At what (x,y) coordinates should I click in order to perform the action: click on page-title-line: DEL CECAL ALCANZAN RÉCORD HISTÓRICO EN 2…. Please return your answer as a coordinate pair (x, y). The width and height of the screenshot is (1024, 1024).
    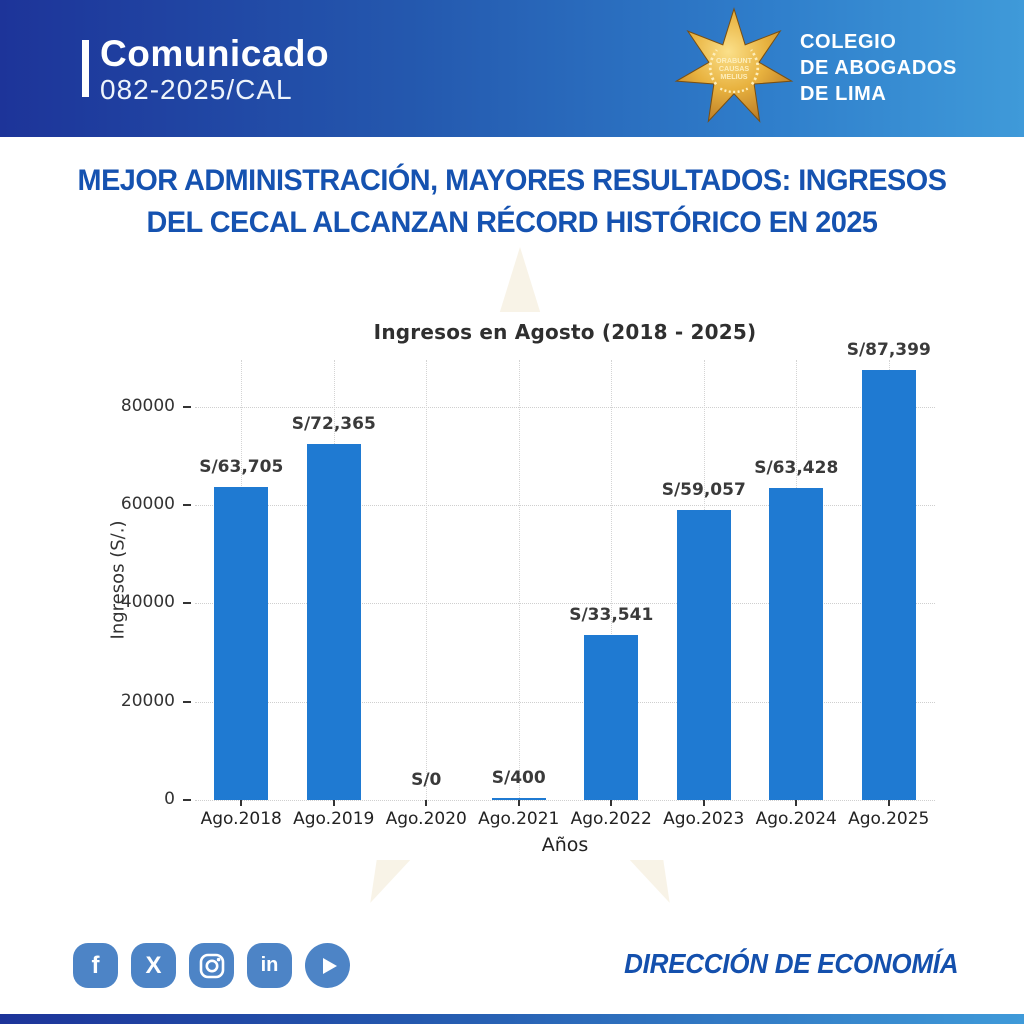
    Looking at the image, I should click on (512, 222).